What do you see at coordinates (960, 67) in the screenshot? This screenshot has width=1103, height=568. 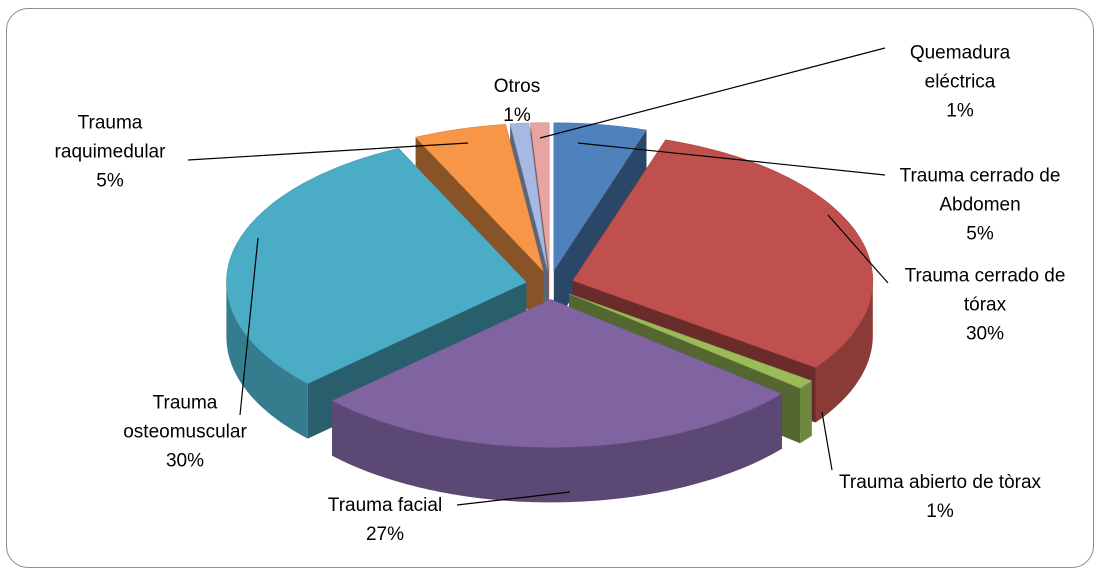 I see `category-label: Quemadura eléctrica` at bounding box center [960, 67].